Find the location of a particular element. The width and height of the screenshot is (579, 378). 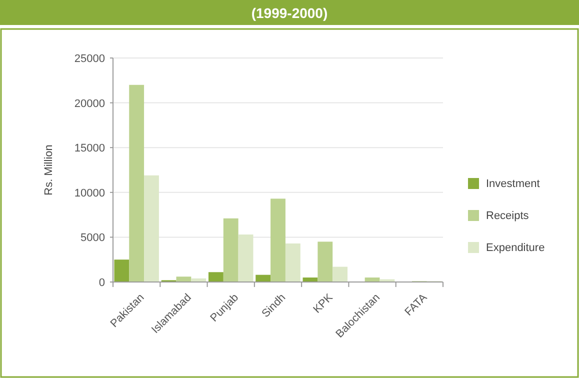

legend-label: Investment is located at coordinates (513, 184).